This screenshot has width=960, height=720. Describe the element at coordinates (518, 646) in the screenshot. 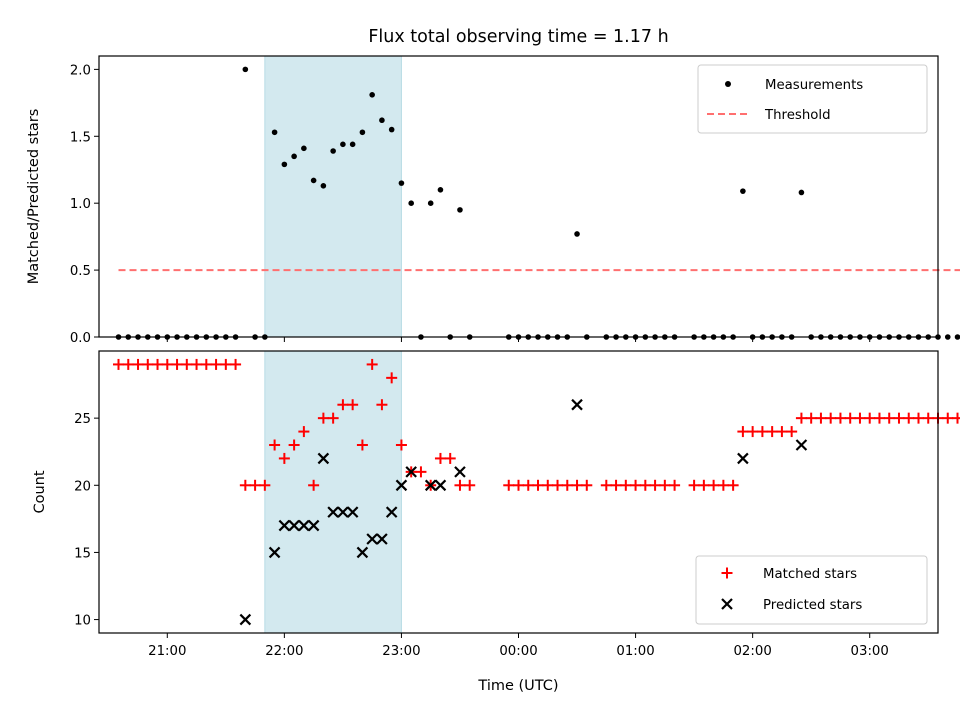

I see `bottom-x-axis-ticks: 21:00 22:00 23:00 00:00 01:00 02:00 03:00` at that location.